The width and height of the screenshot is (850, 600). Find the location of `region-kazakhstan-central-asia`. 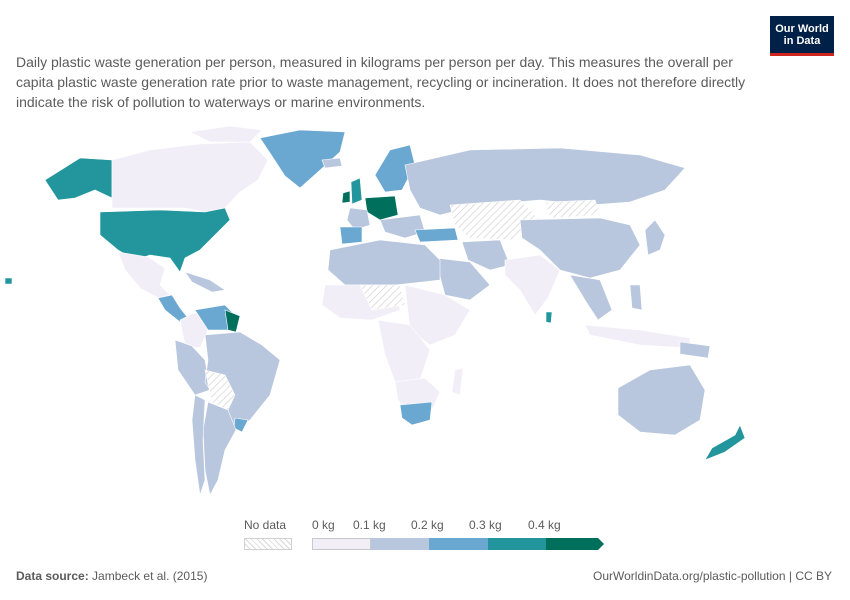

region-kazakhstan-central-asia is located at coordinates (495, 220).